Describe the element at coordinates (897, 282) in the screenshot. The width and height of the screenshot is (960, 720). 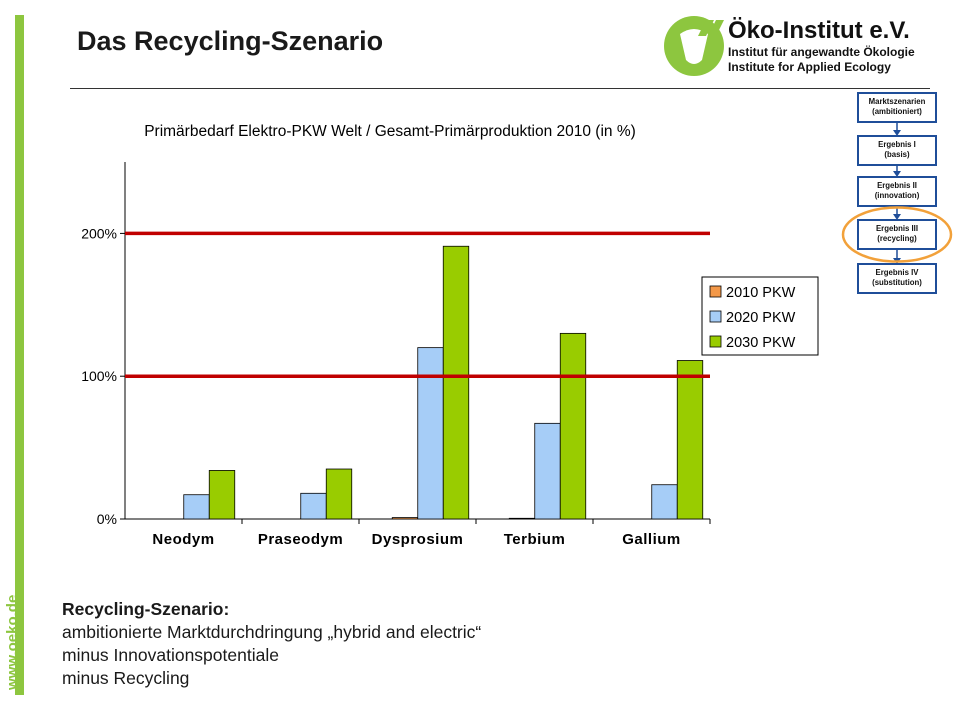
I see `flow-box-label: (substitution)` at that location.